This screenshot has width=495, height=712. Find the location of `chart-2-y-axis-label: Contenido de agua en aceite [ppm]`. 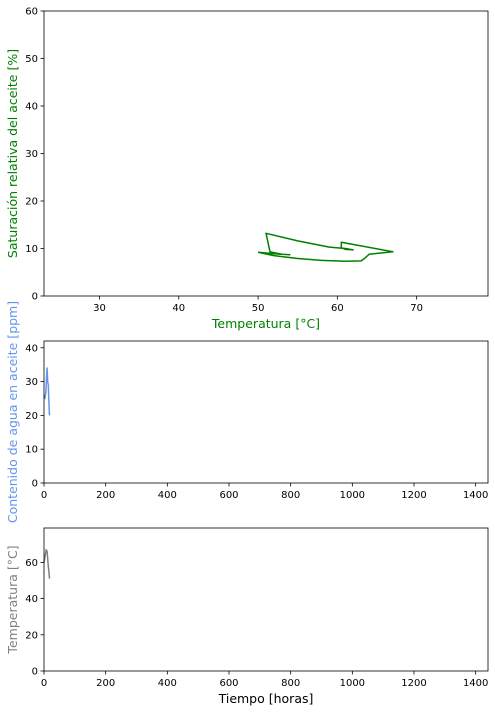

chart-2-y-axis-label: Contenido de agua en aceite [ppm] is located at coordinates (12, 412).